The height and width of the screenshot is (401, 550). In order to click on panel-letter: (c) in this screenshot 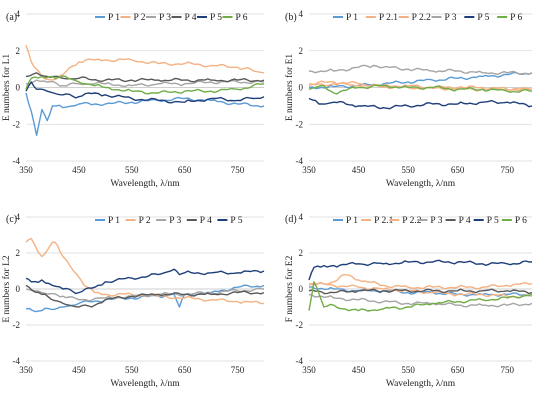, I will do `click(11, 219)`.